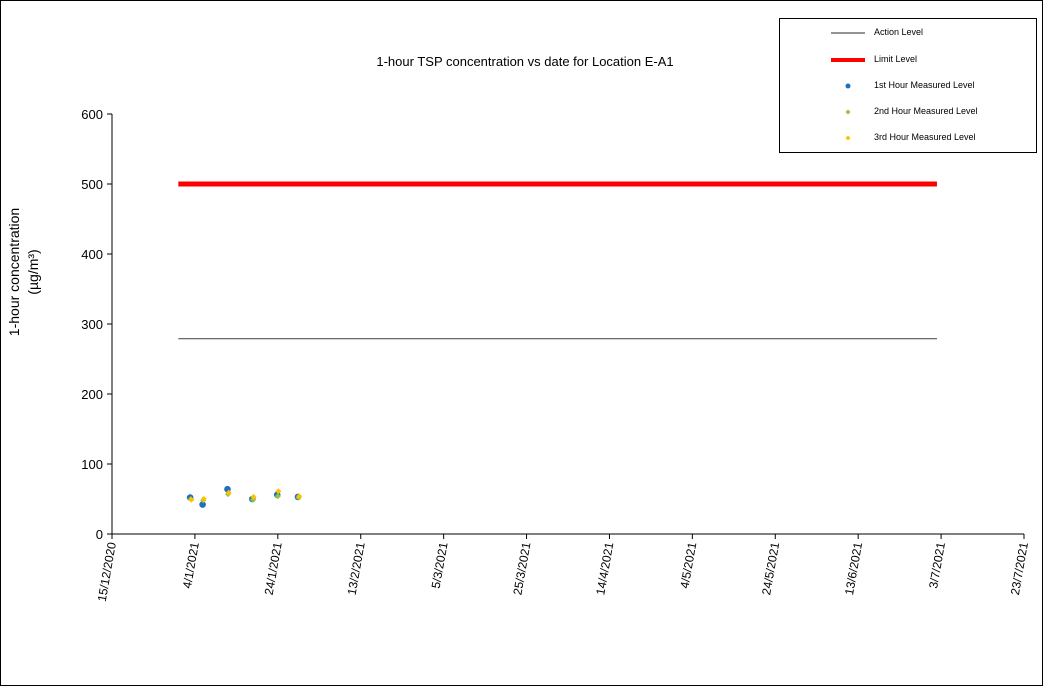 The width and height of the screenshot is (1043, 686). What do you see at coordinates (14, 272) in the screenshot?
I see `y-axis-label-line1: 1-hour concentration` at bounding box center [14, 272].